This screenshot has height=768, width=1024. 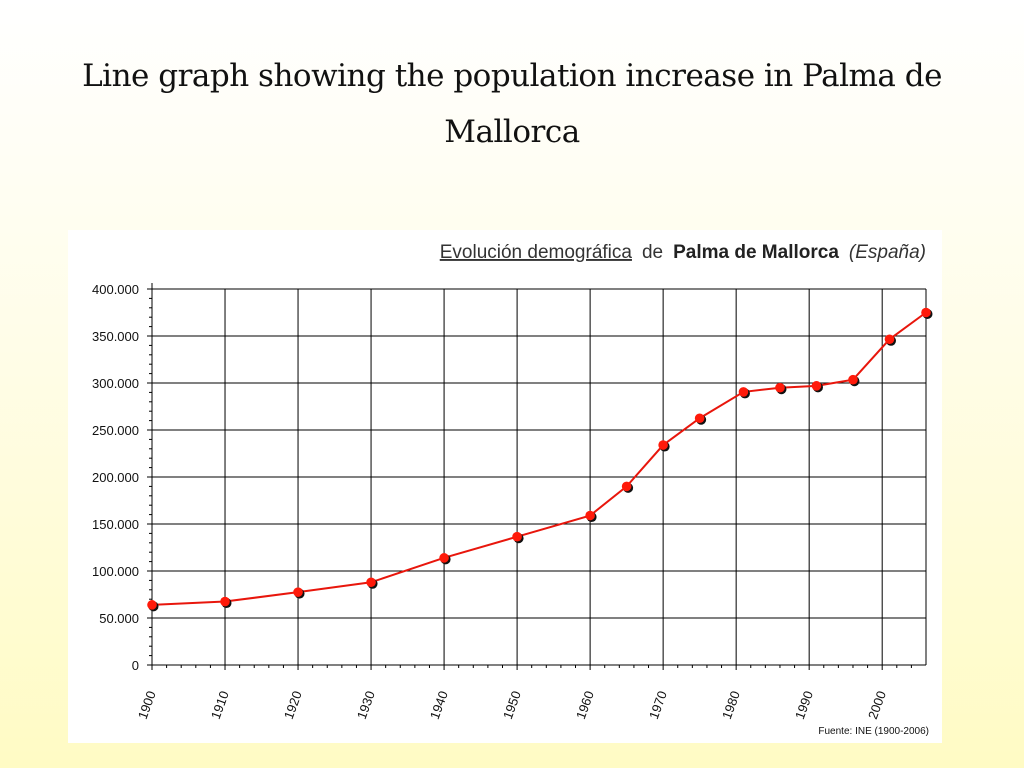 I want to click on x-tick-label: 1940, so click(x=439, y=705).